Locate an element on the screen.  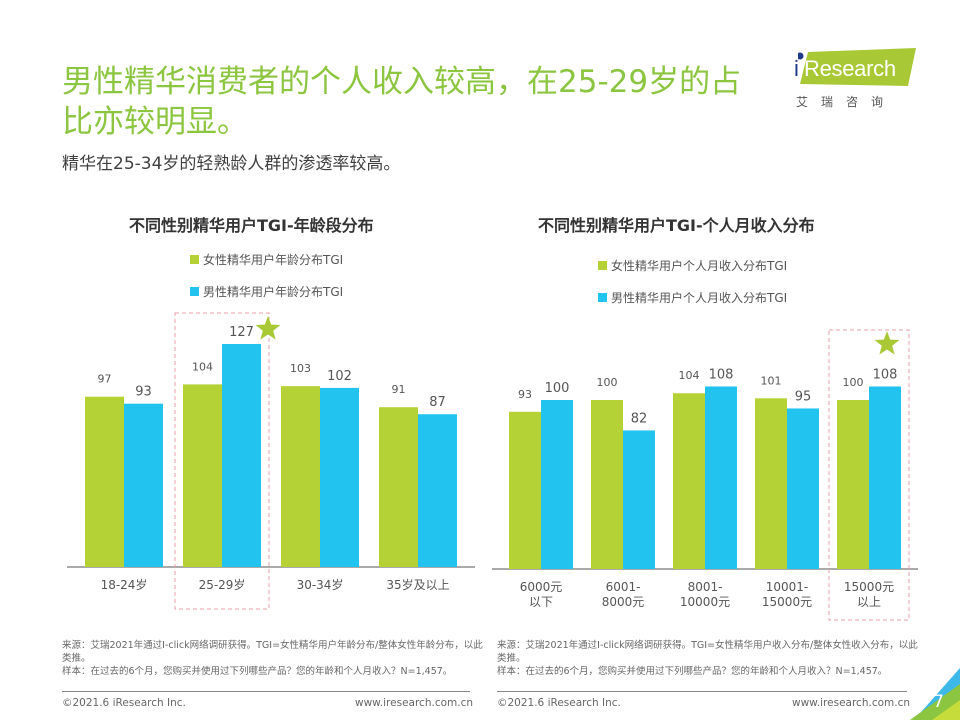
highlight-box is located at coordinates (222, 461).